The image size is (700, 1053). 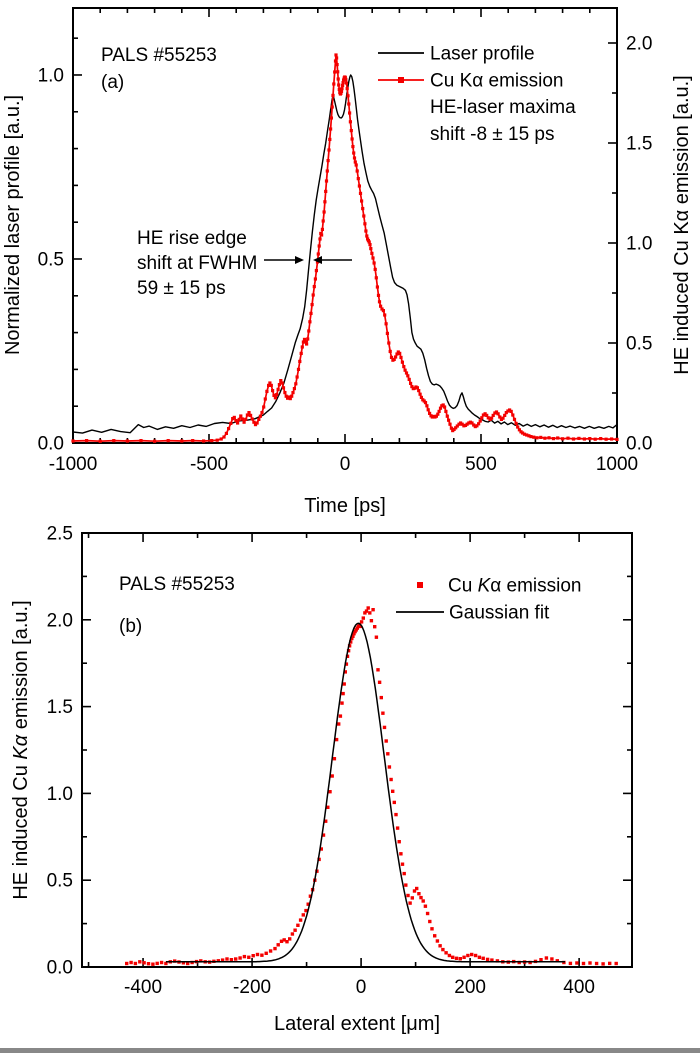 I want to click on y-right-tick-label: 1.0, so click(x=639, y=244).